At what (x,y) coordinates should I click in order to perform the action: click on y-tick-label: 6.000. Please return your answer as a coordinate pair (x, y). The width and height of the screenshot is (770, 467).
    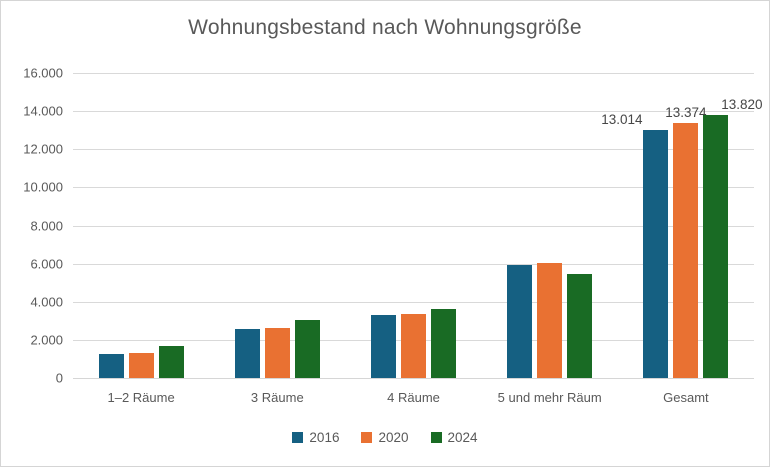
    Looking at the image, I should click on (46, 264).